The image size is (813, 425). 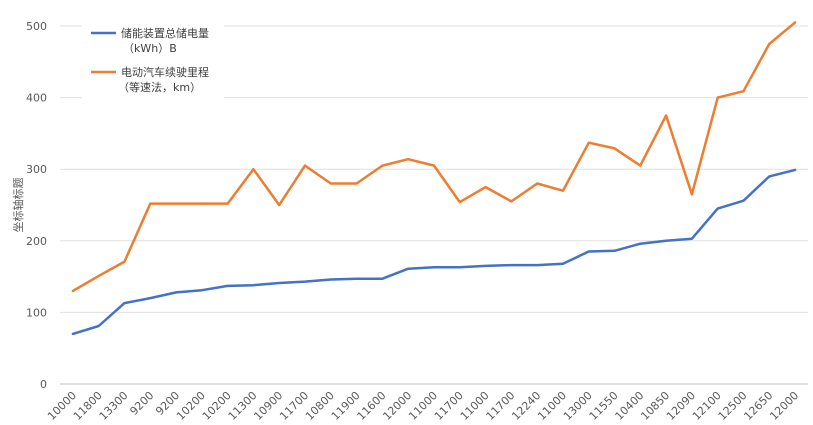 What do you see at coordinates (36, 98) in the screenshot?
I see `y-tick-label: 400` at bounding box center [36, 98].